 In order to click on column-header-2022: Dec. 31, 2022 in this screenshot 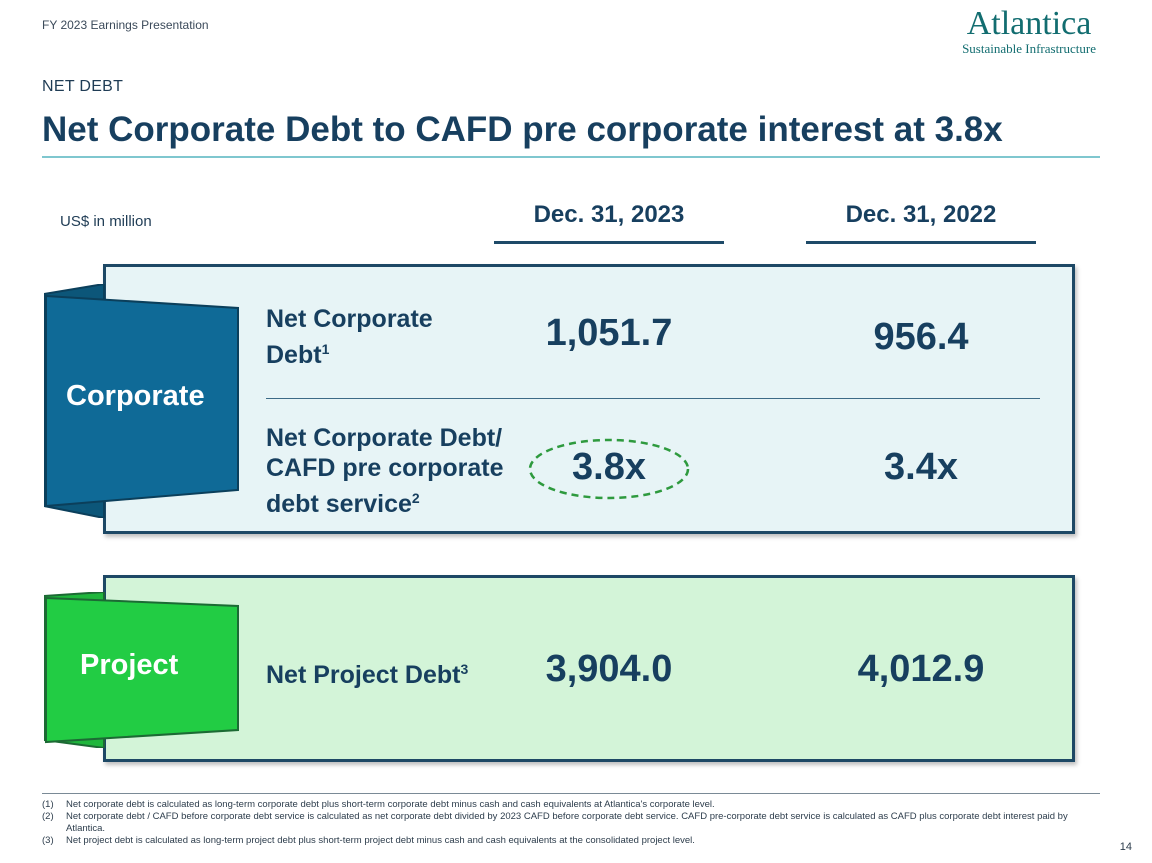, I will do `click(921, 214)`.